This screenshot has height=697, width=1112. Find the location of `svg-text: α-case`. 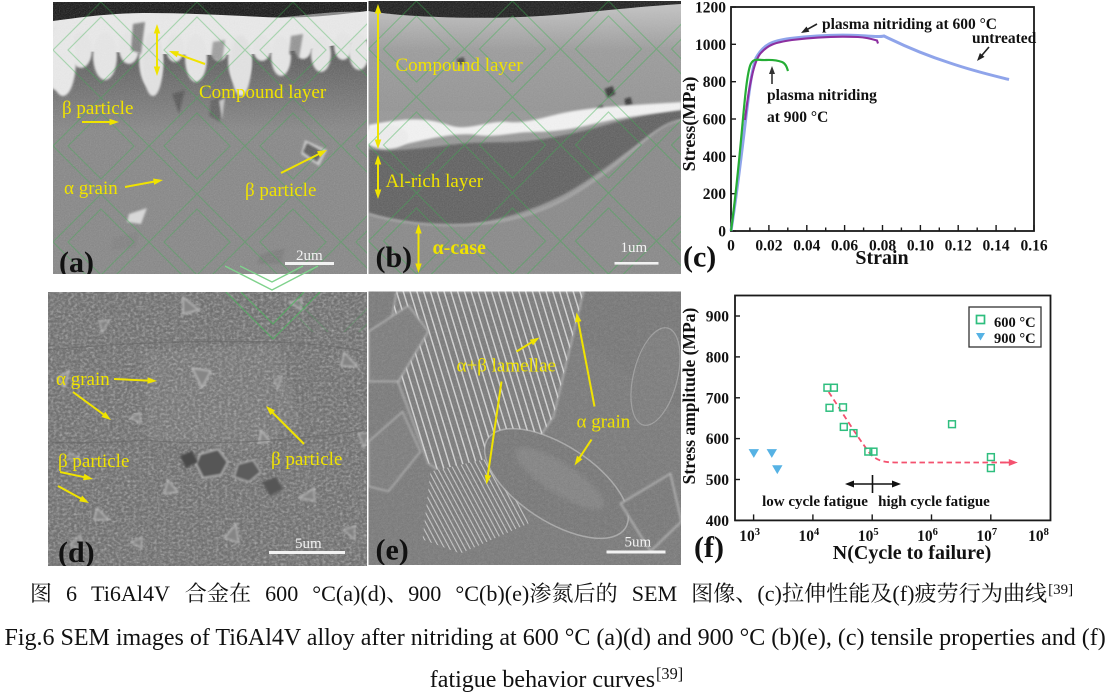

svg-text: α-case is located at coordinates (459, 248).